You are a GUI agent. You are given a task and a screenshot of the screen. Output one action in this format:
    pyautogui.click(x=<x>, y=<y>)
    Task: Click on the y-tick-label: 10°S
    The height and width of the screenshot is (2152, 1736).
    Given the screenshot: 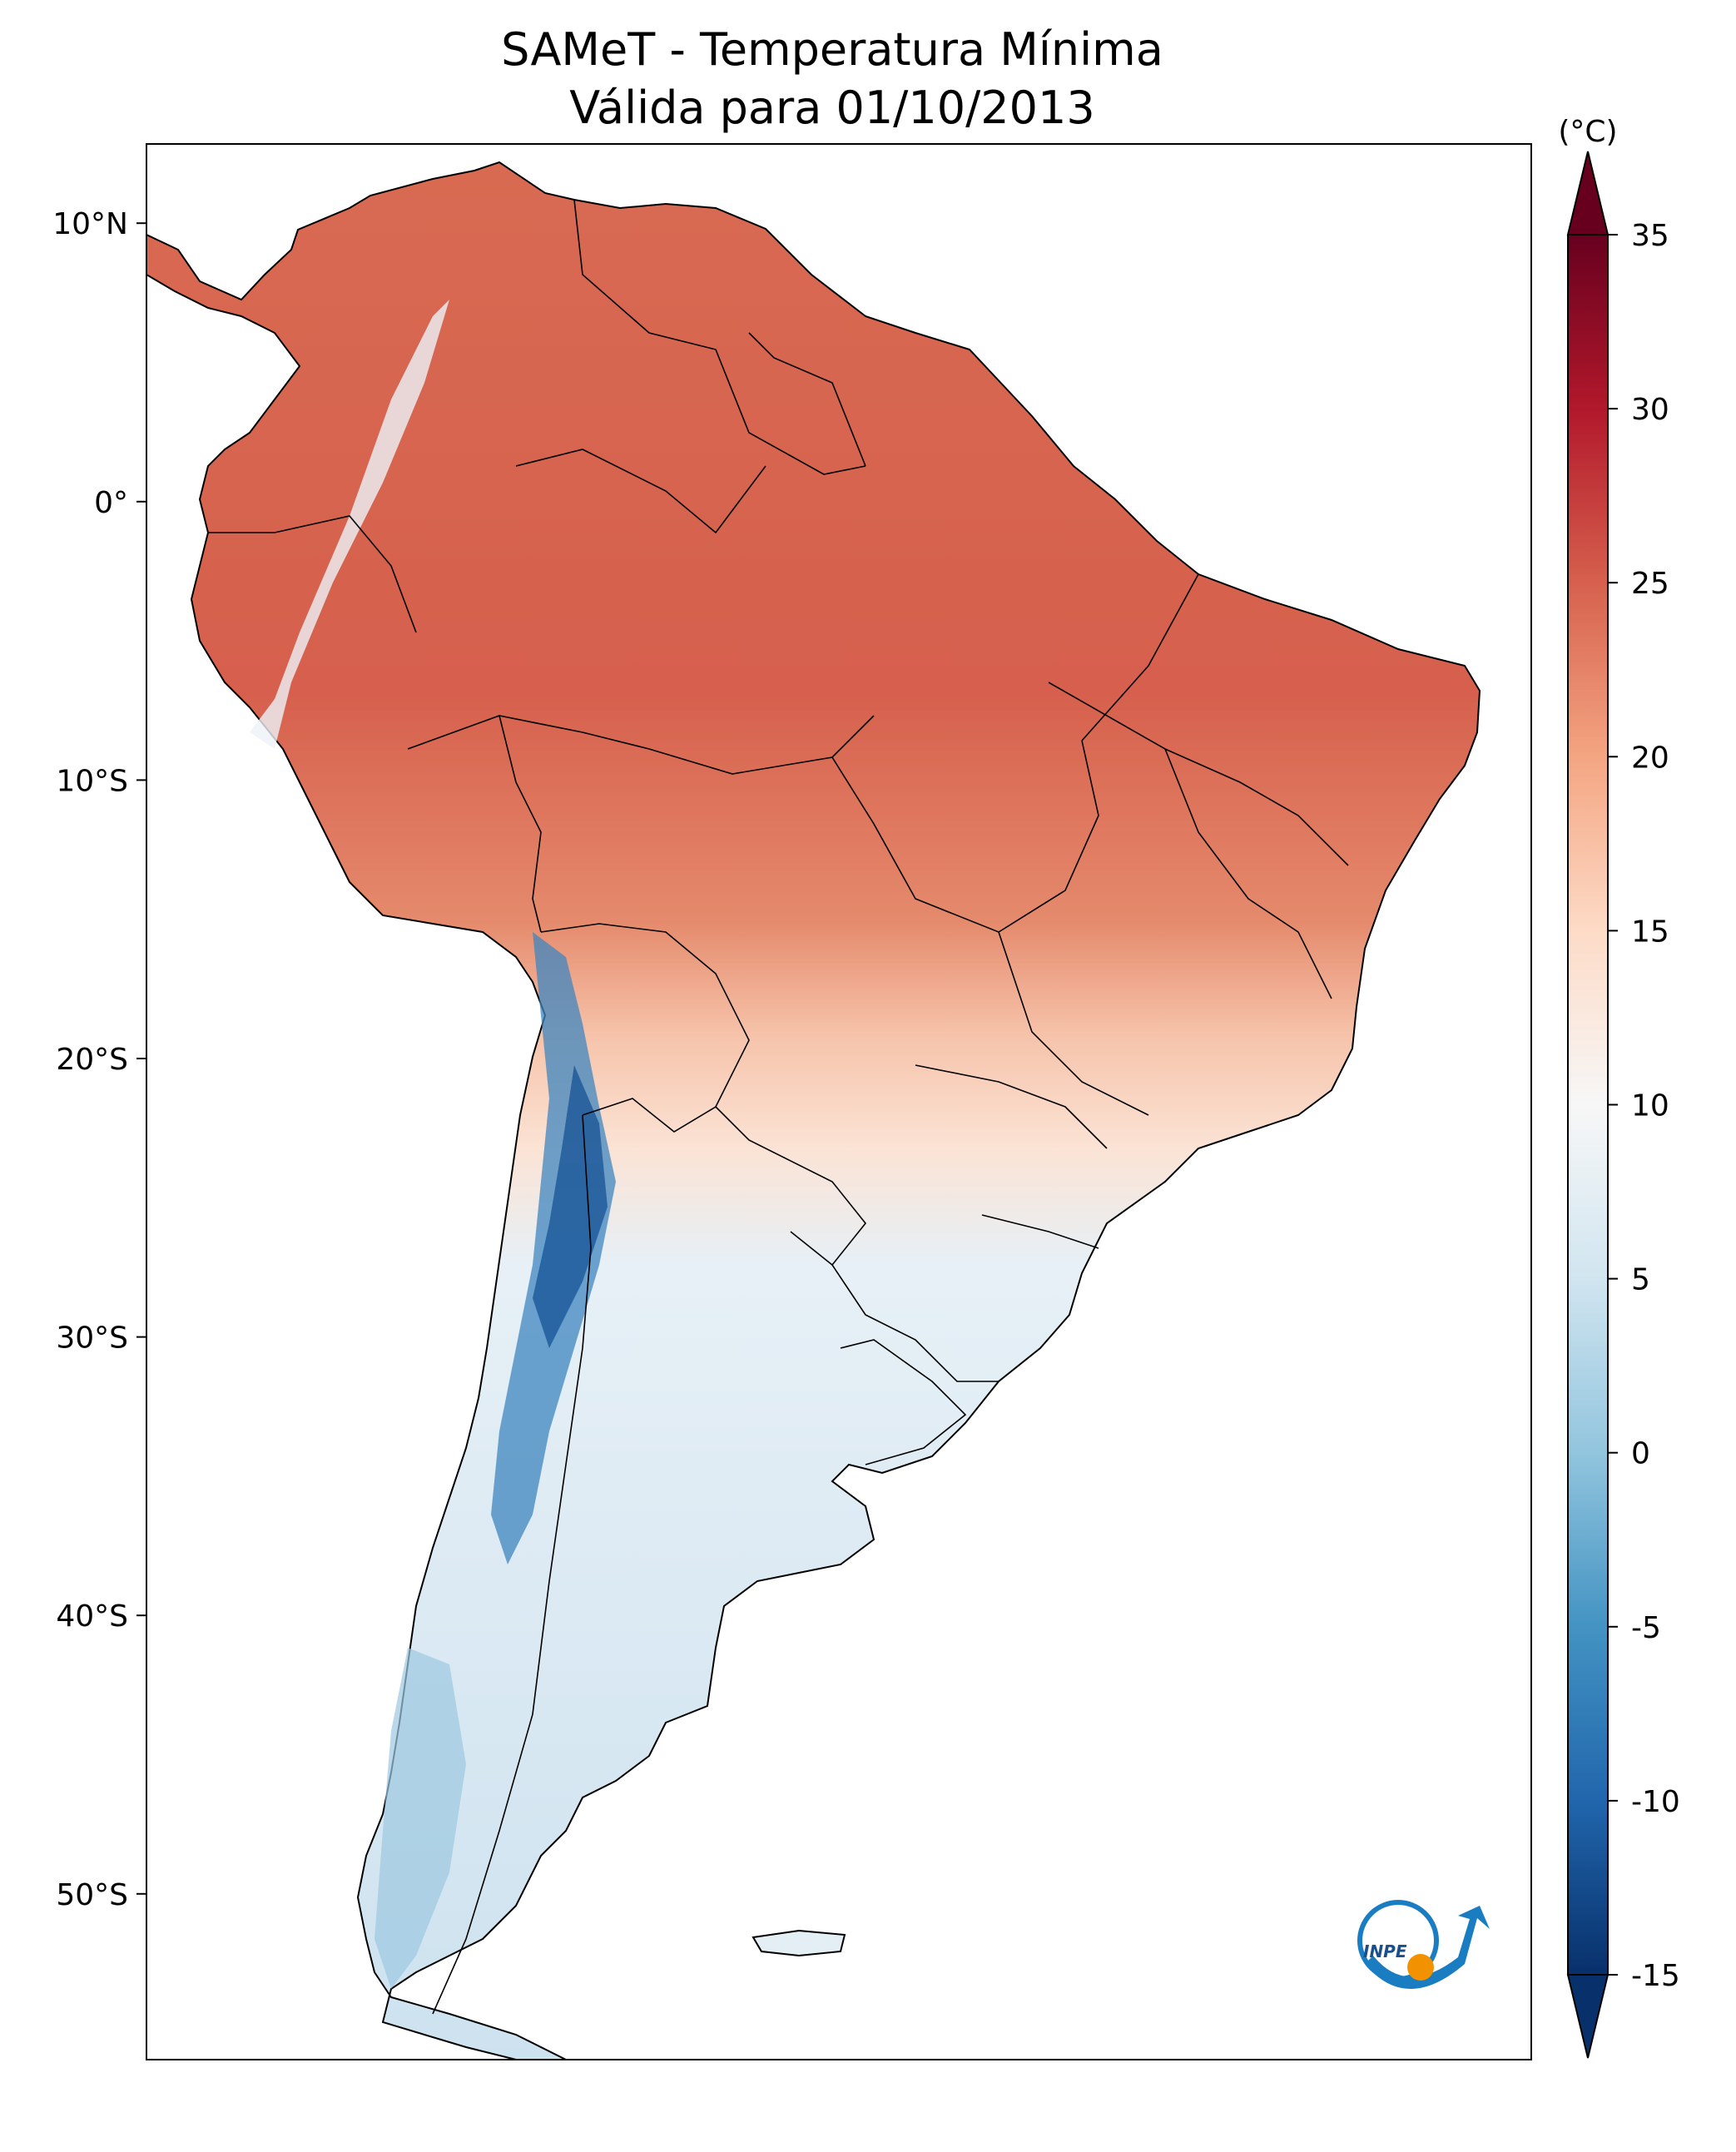 What is the action you would take?
    pyautogui.click(x=92, y=781)
    